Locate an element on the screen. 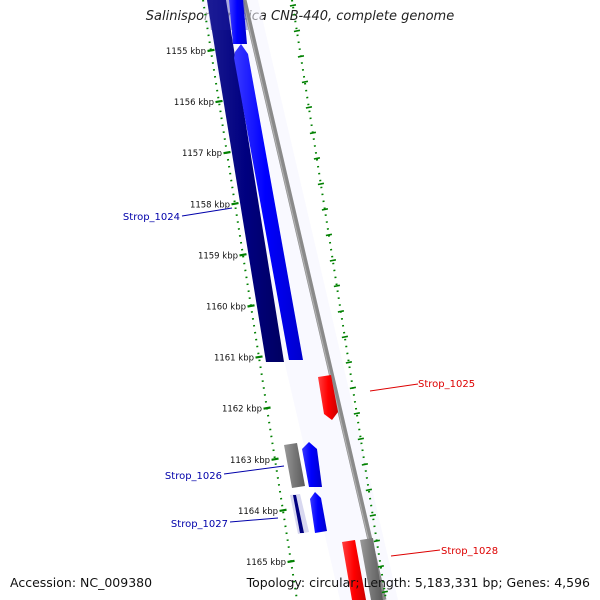  scale-tick-label: 1165 kbp is located at coordinates (266, 563).